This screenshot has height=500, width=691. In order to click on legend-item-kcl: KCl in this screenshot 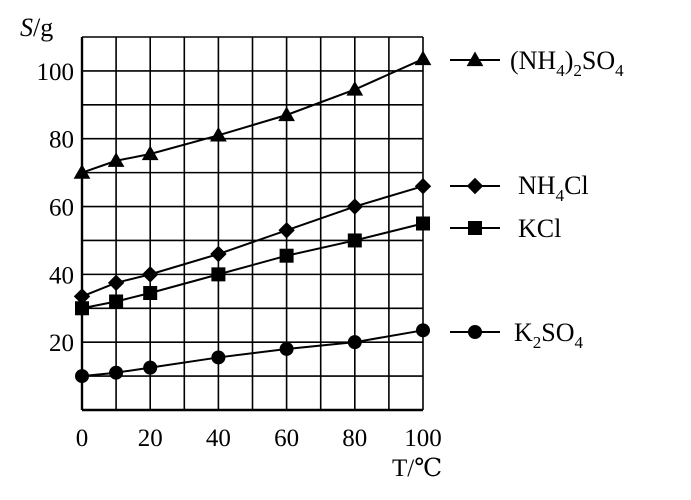, I will do `click(505, 228)`.